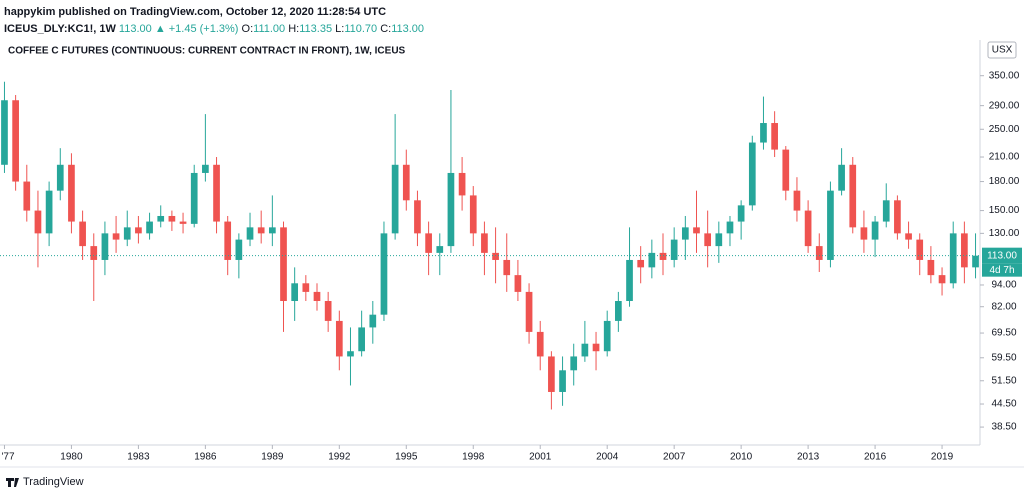  I want to click on brand-name: TradingView, so click(53, 482).